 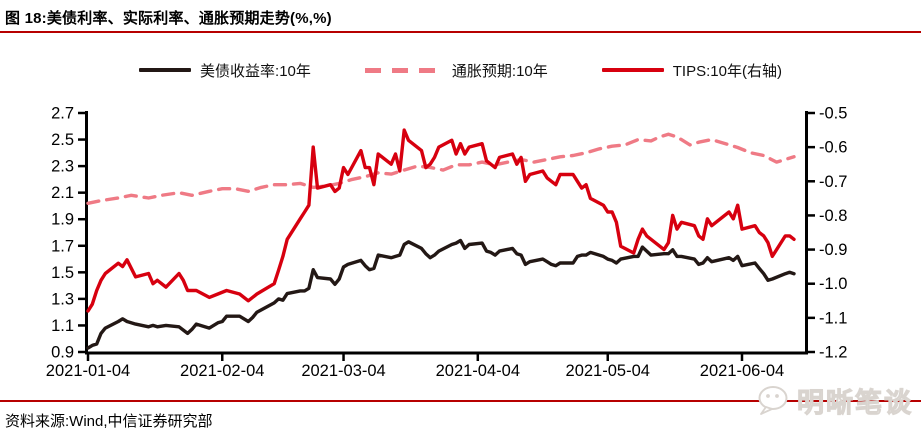 I want to click on legend-item-us-treasury-10y: 美债收益率:10年, so click(x=225, y=70).